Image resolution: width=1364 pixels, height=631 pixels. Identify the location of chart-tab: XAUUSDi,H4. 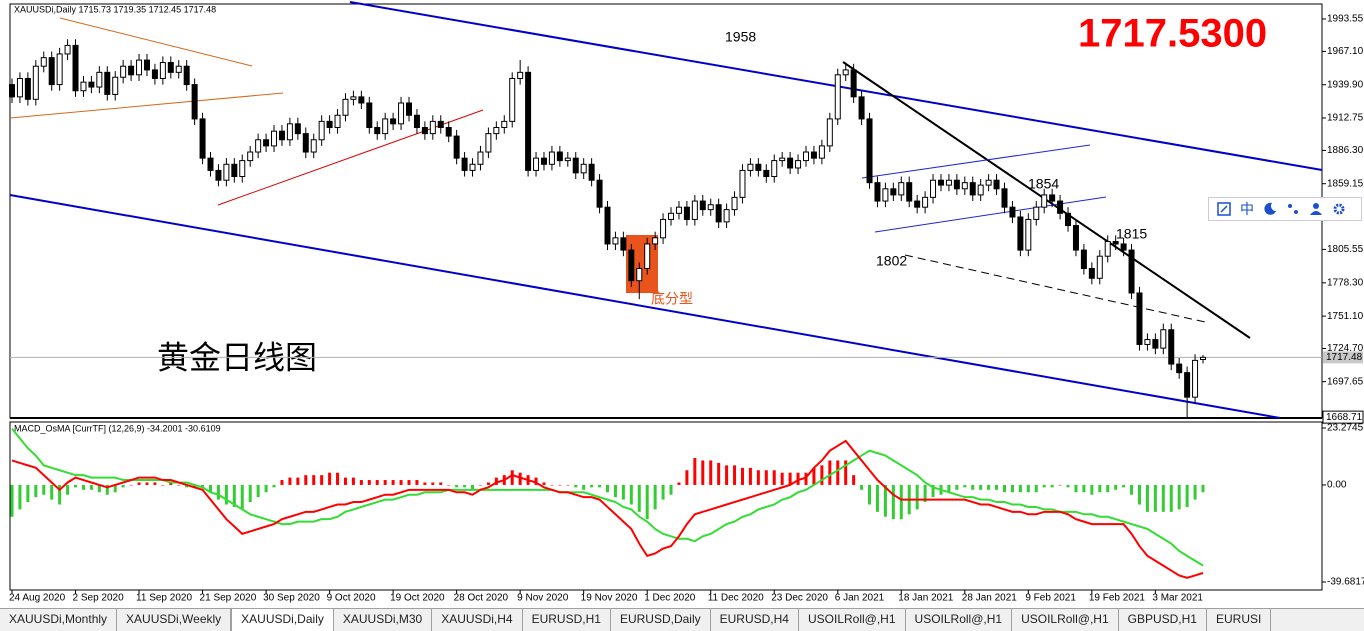
(477, 620).